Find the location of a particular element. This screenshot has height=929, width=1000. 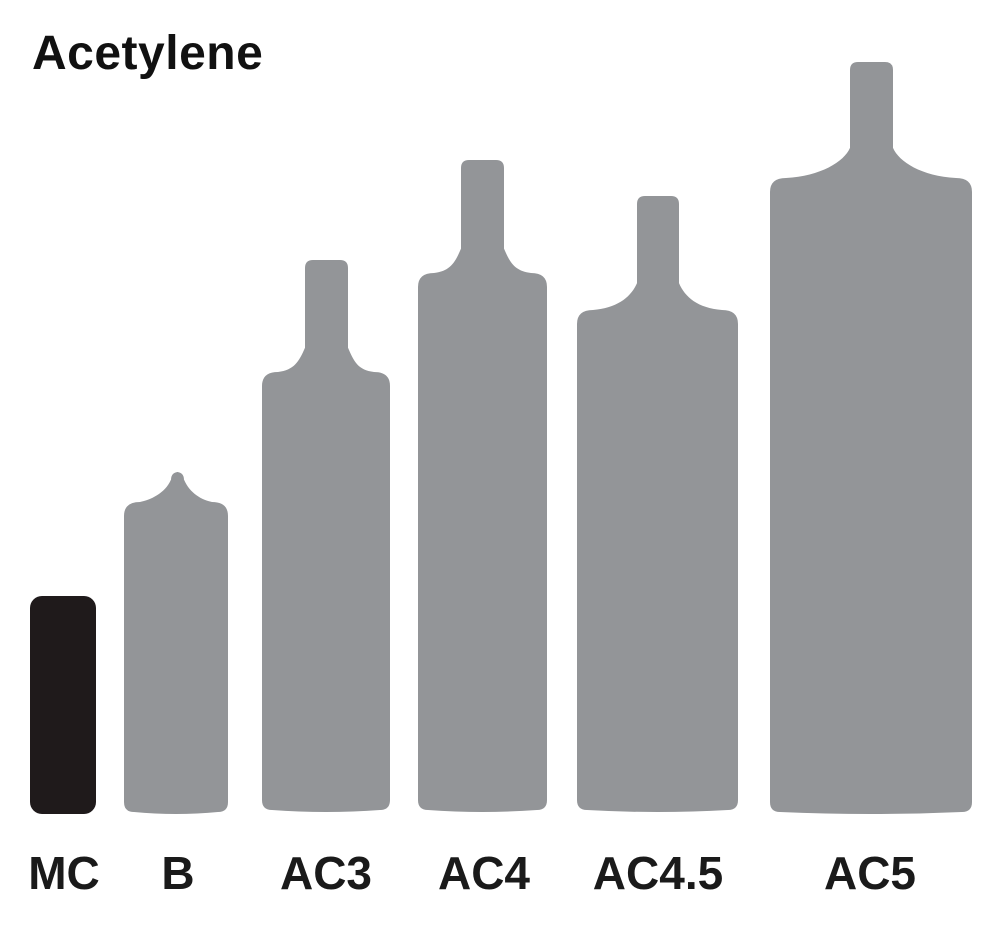

cylinder-ac3 is located at coordinates (326, 536).